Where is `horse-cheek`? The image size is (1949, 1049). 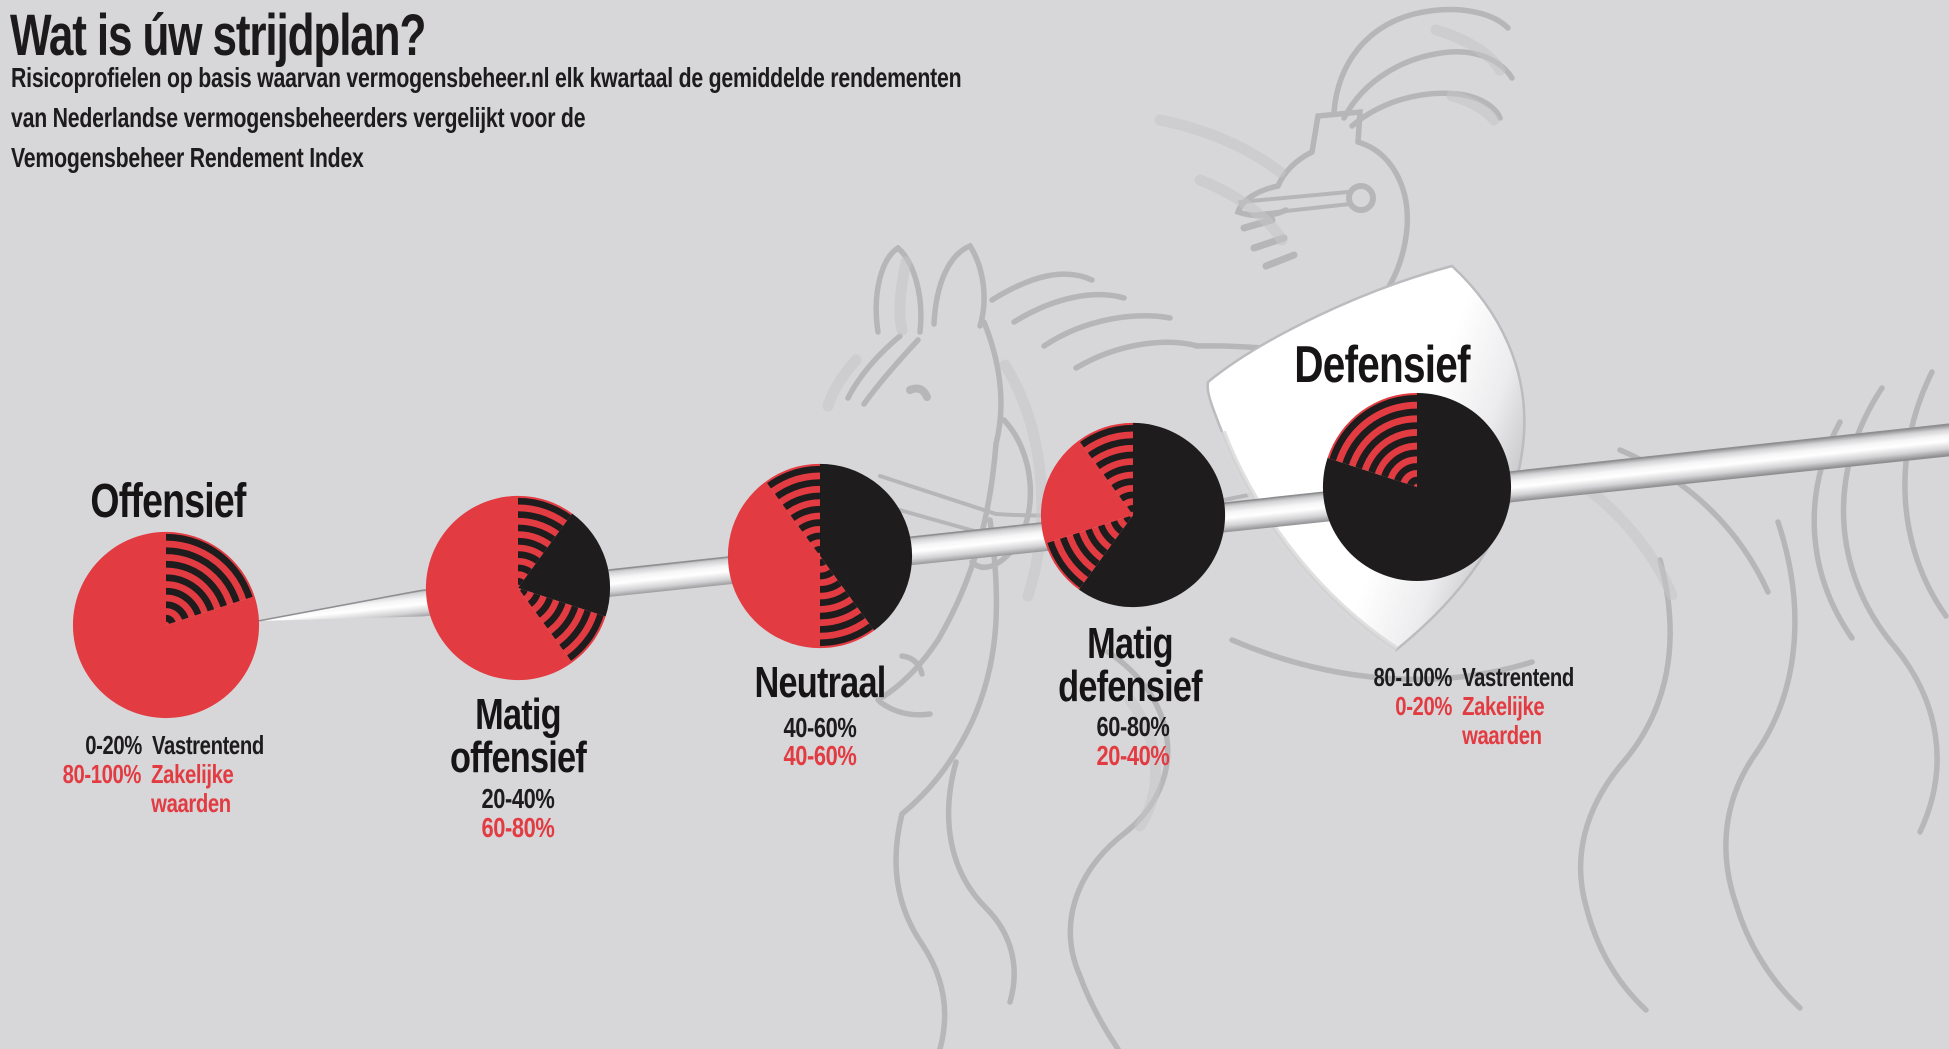 horse-cheek is located at coordinates (1001, 493).